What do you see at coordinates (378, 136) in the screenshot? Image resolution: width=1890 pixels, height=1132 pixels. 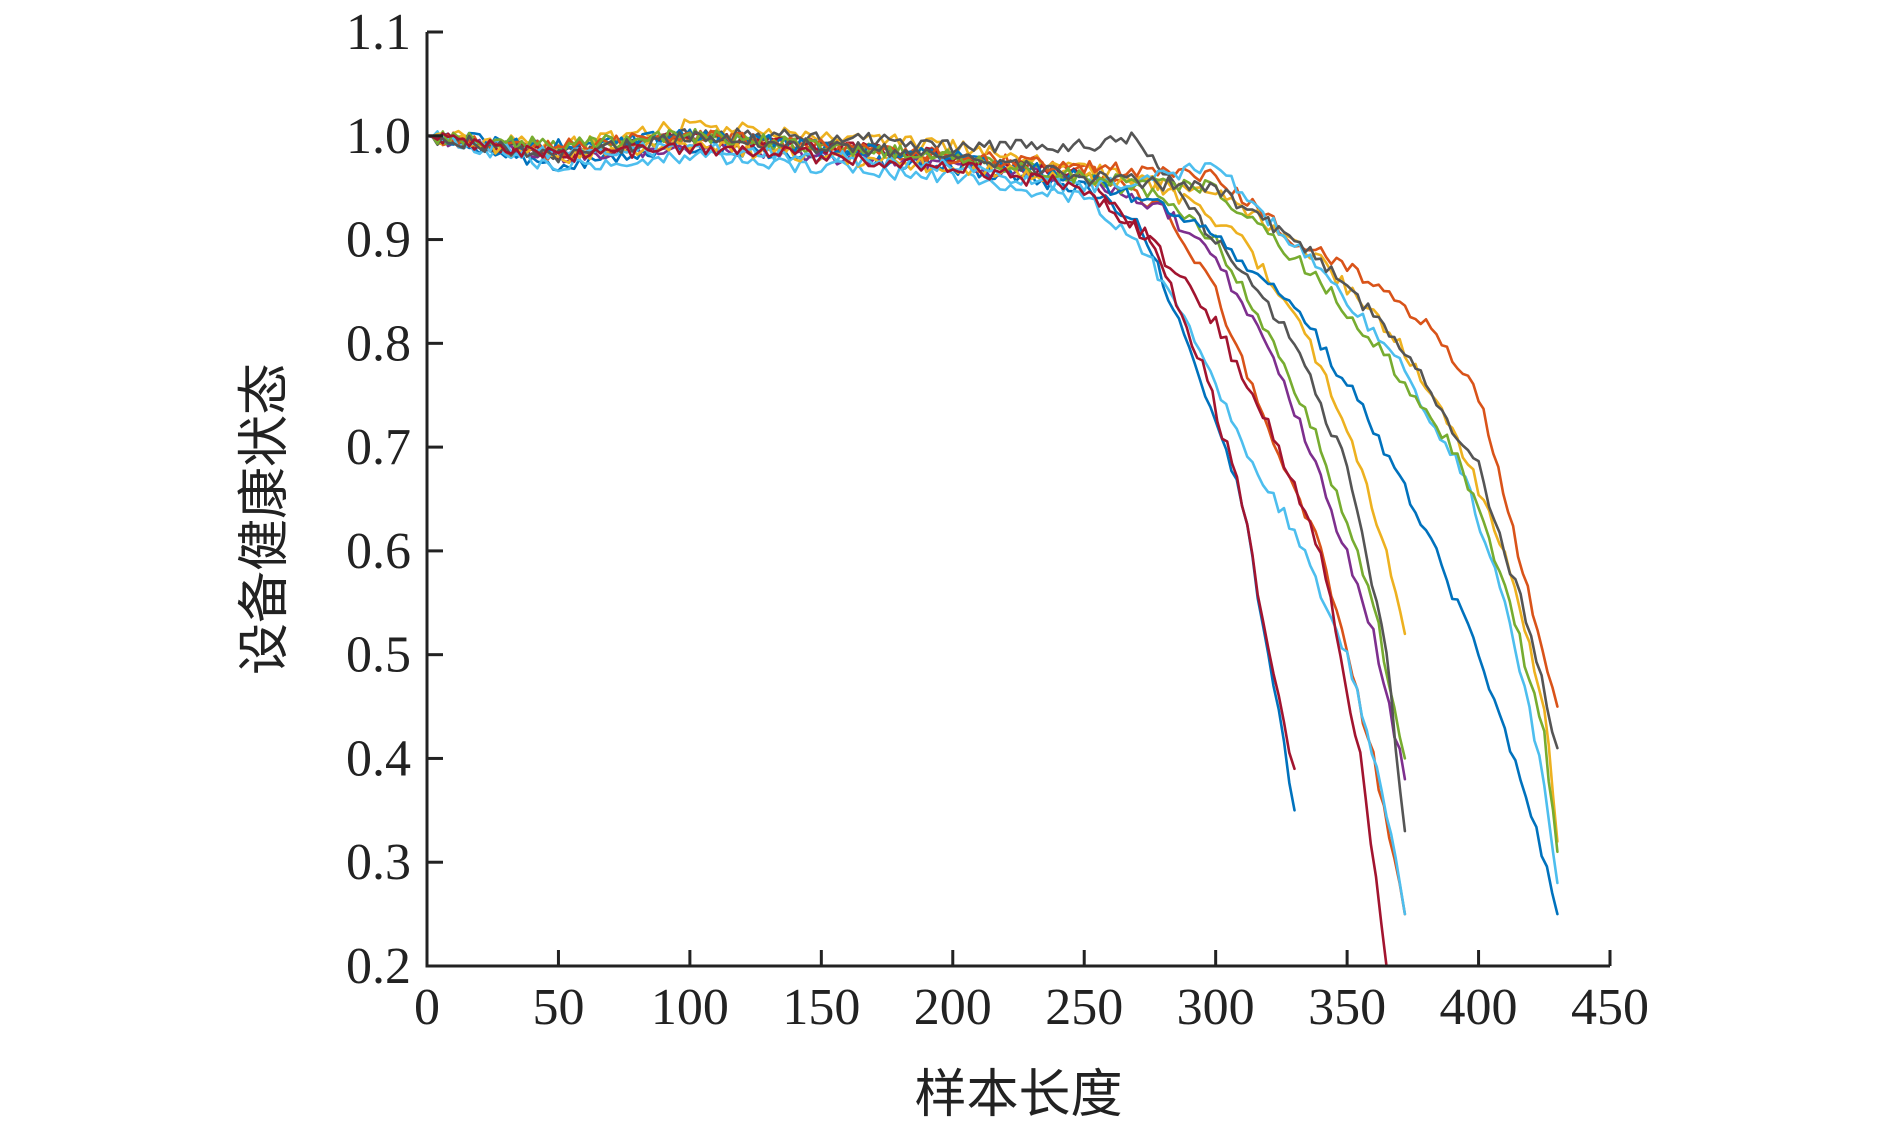 I see `y-tick-label: 1.0` at bounding box center [378, 136].